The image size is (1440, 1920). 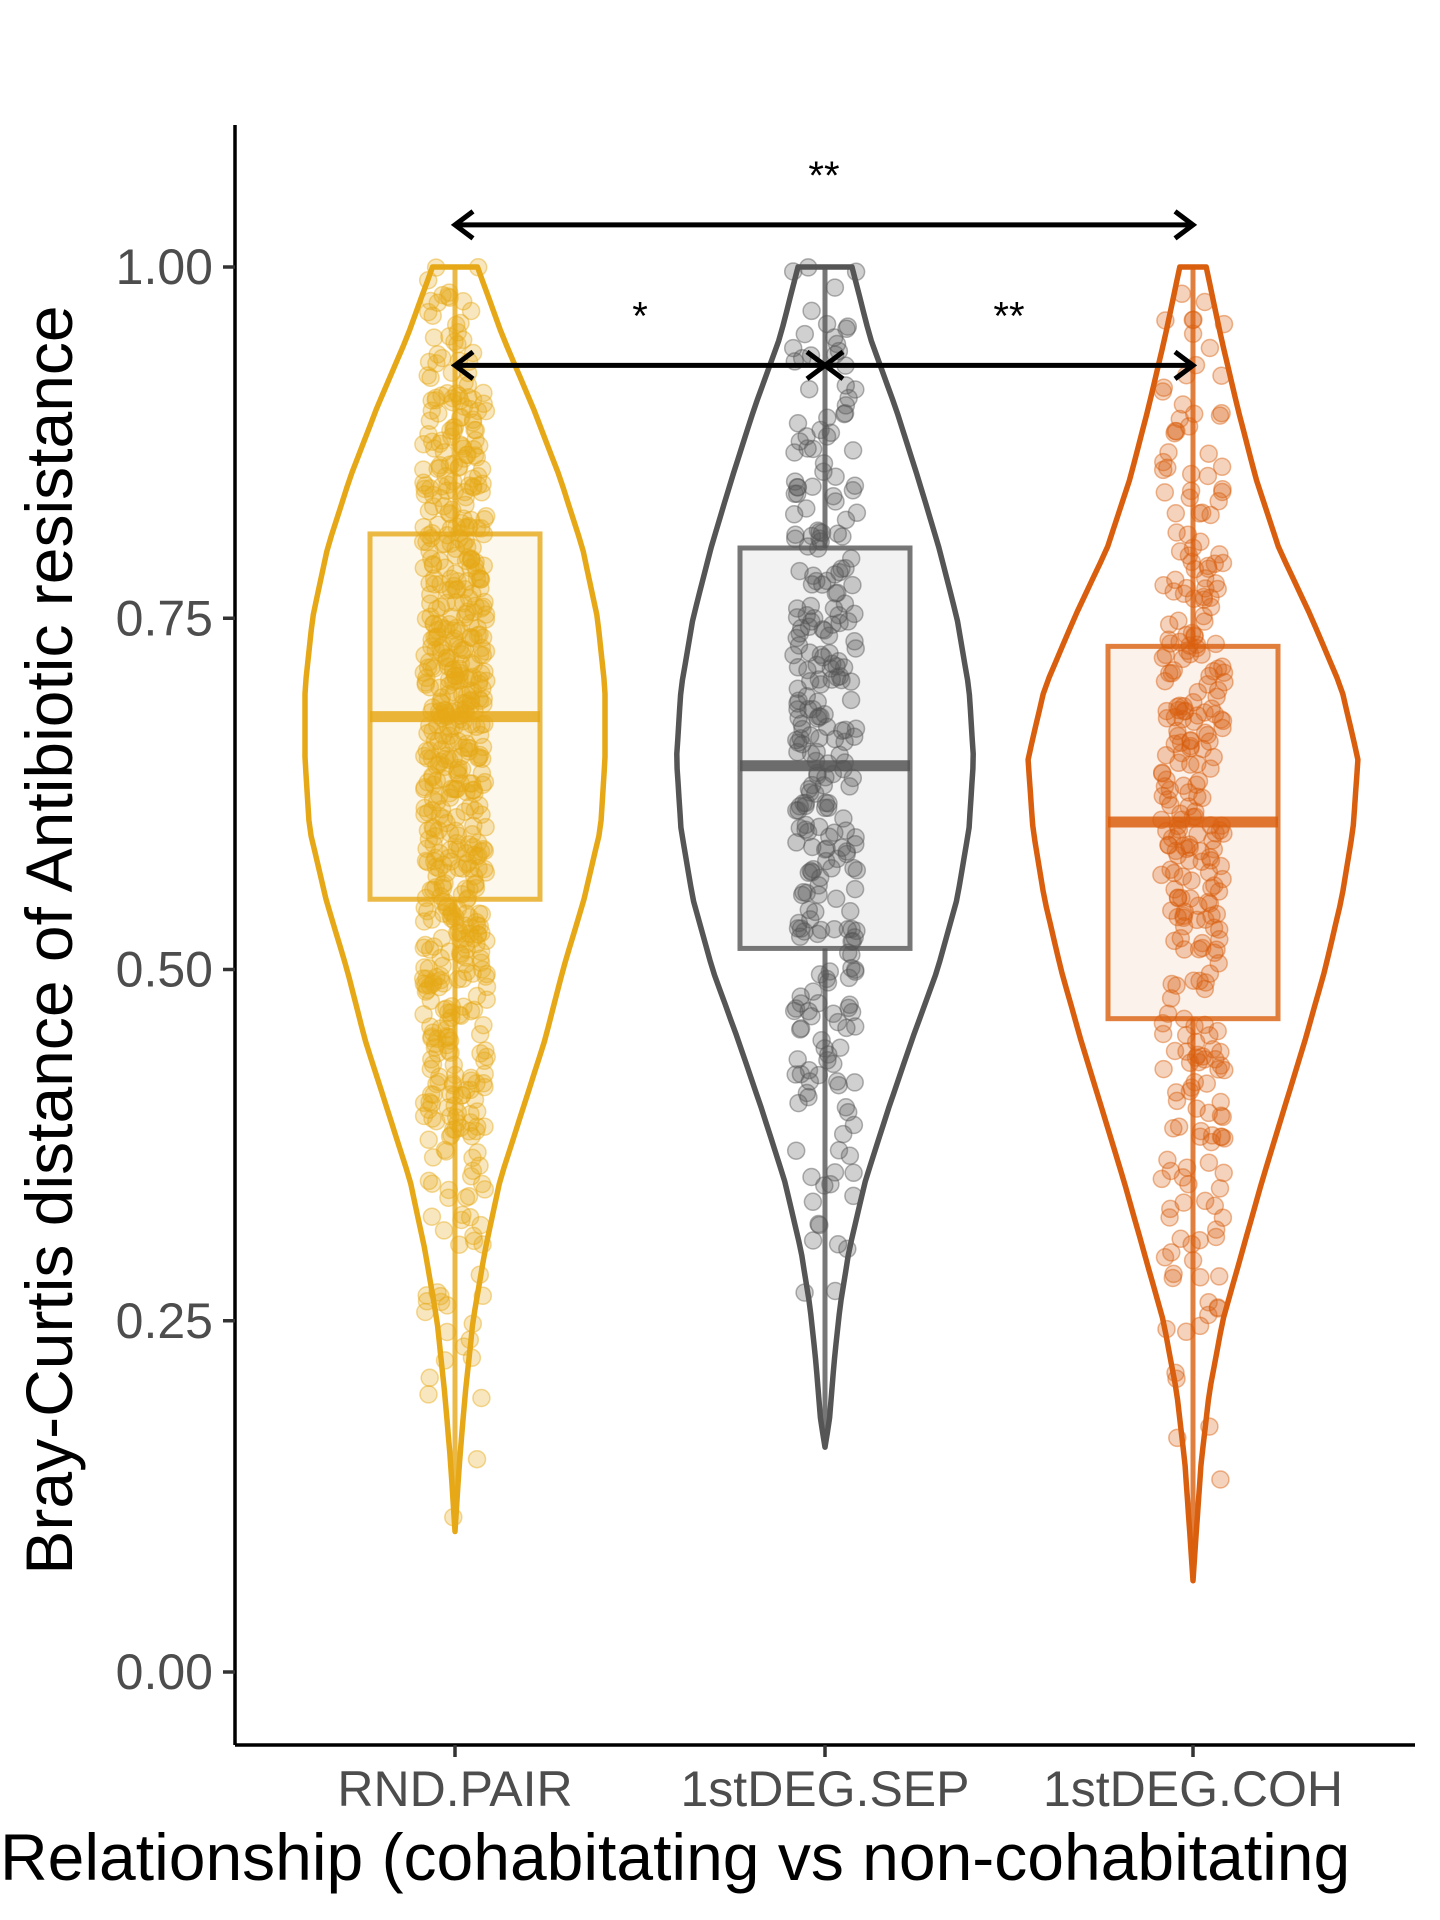 I want to click on arrow-head, so click(x=832, y=365).